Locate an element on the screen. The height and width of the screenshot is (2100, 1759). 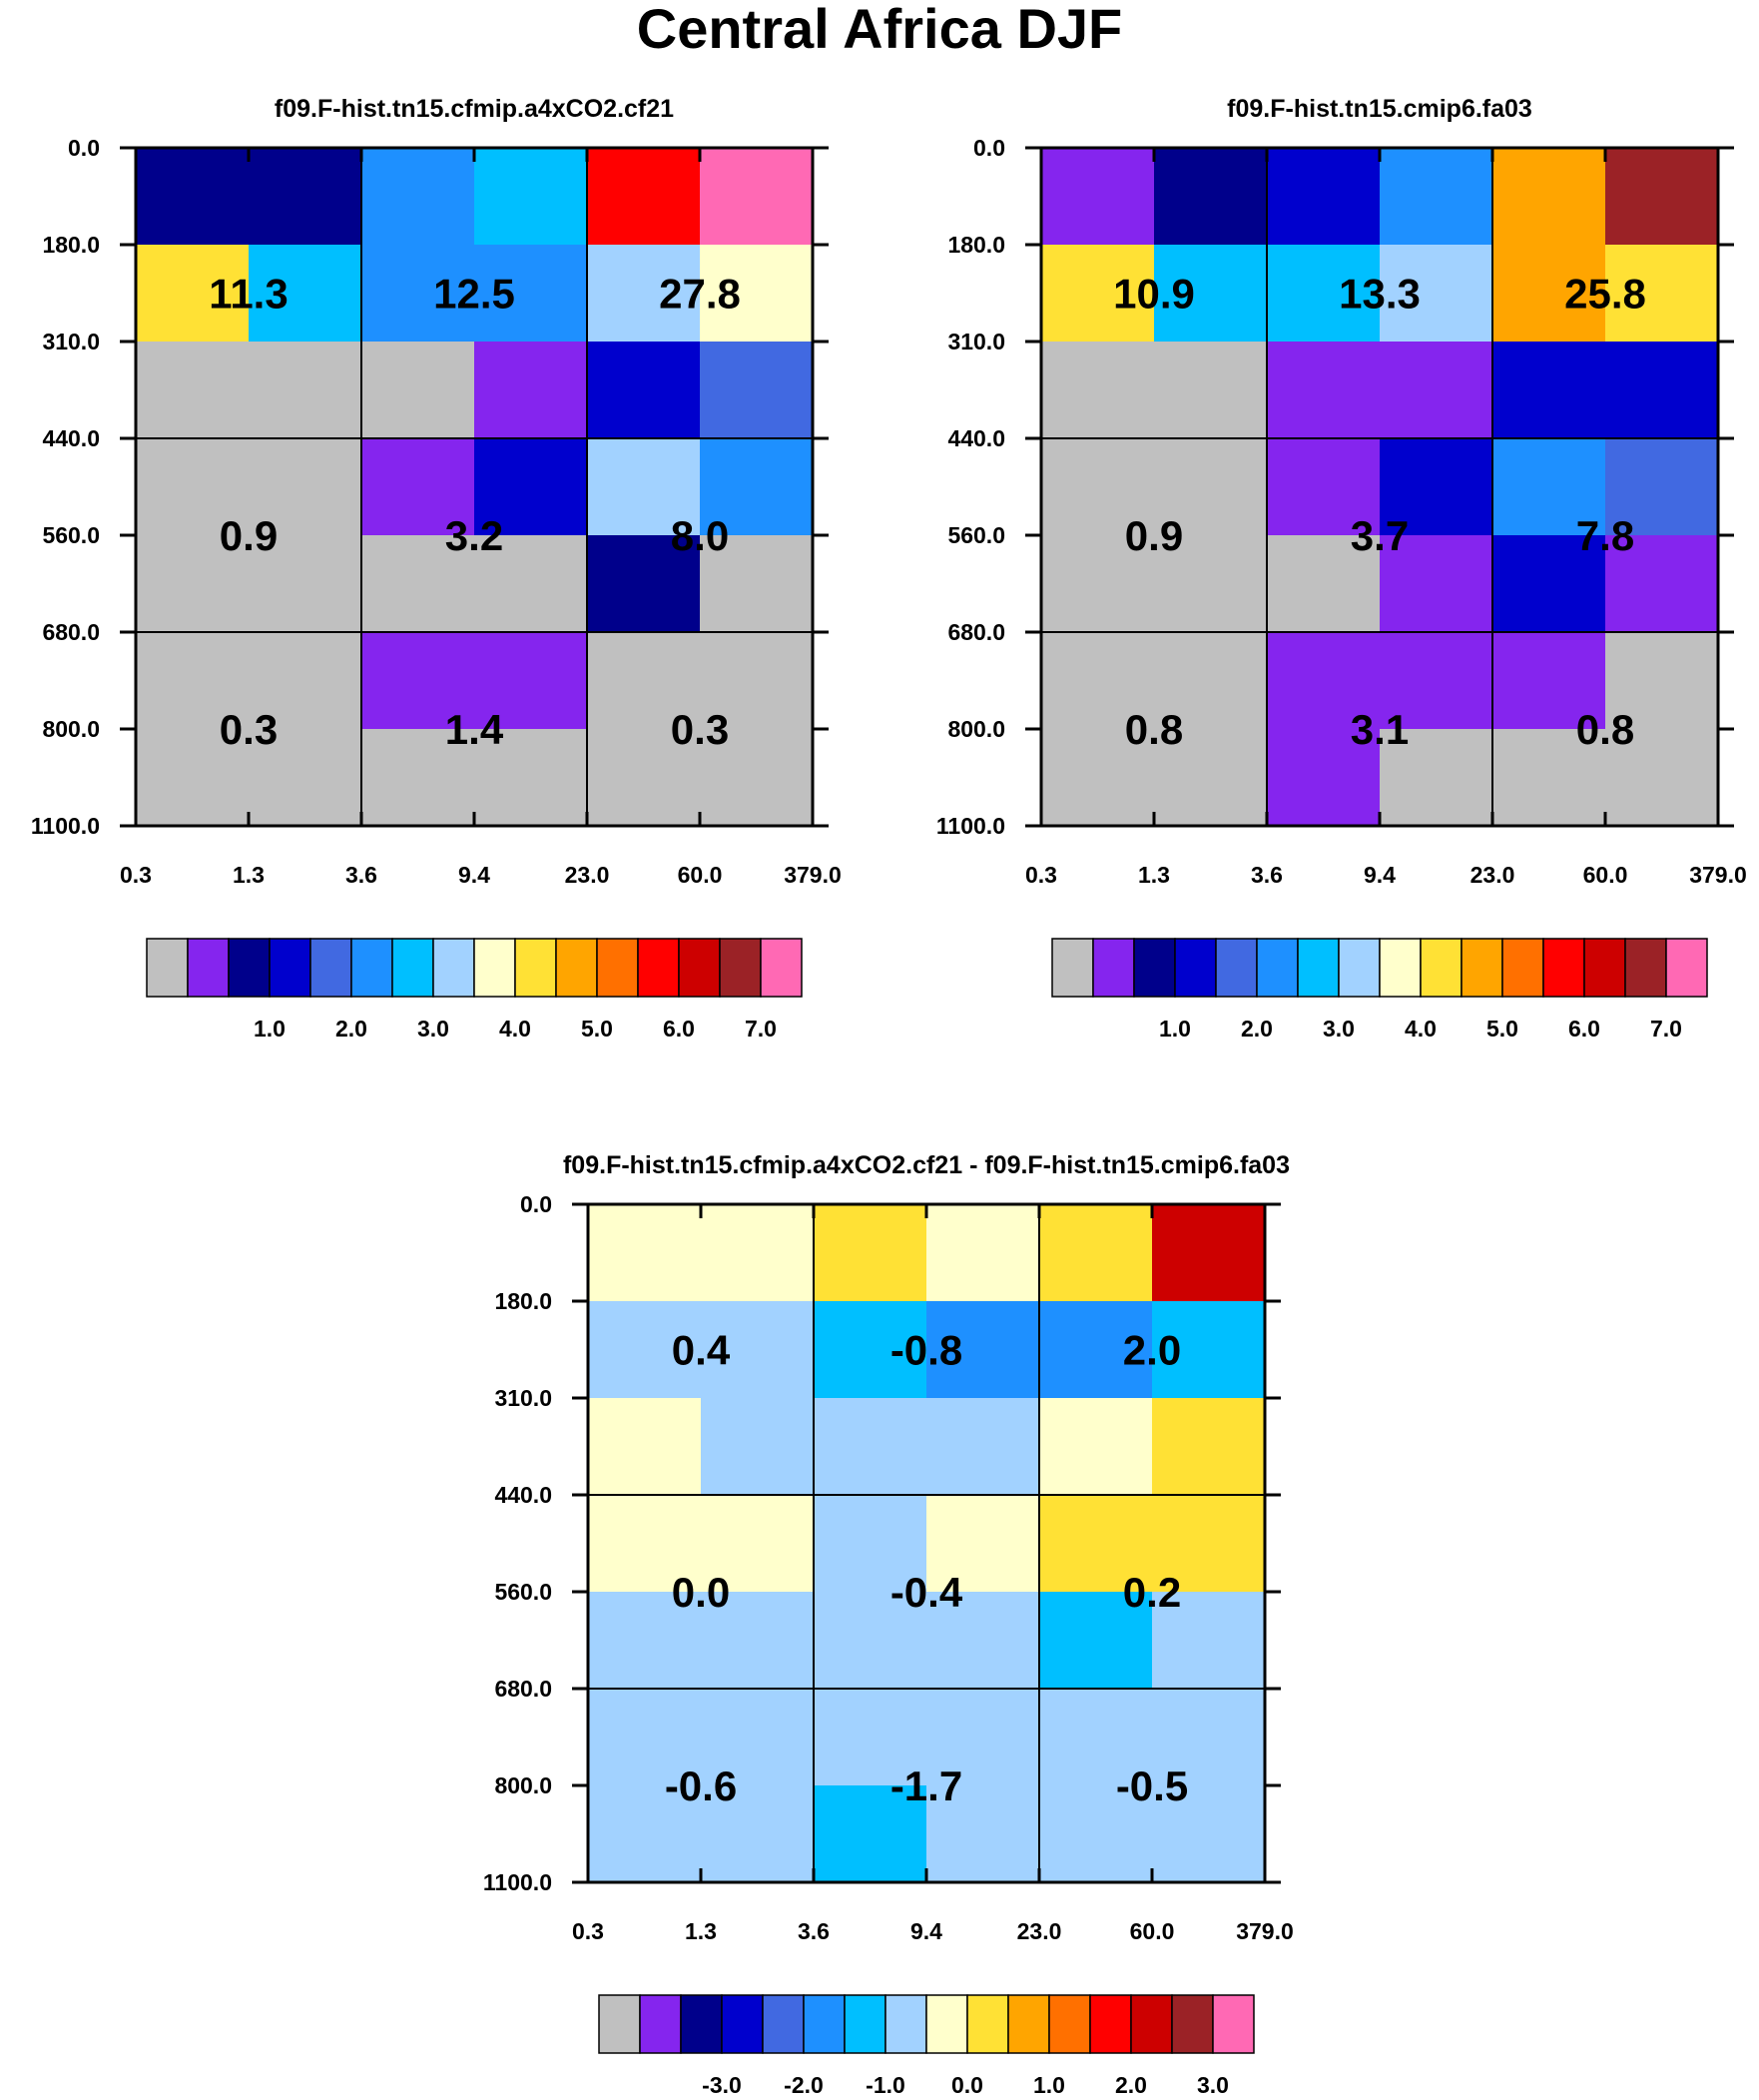
colorbar-label: 3.0 is located at coordinates (1339, 1029).